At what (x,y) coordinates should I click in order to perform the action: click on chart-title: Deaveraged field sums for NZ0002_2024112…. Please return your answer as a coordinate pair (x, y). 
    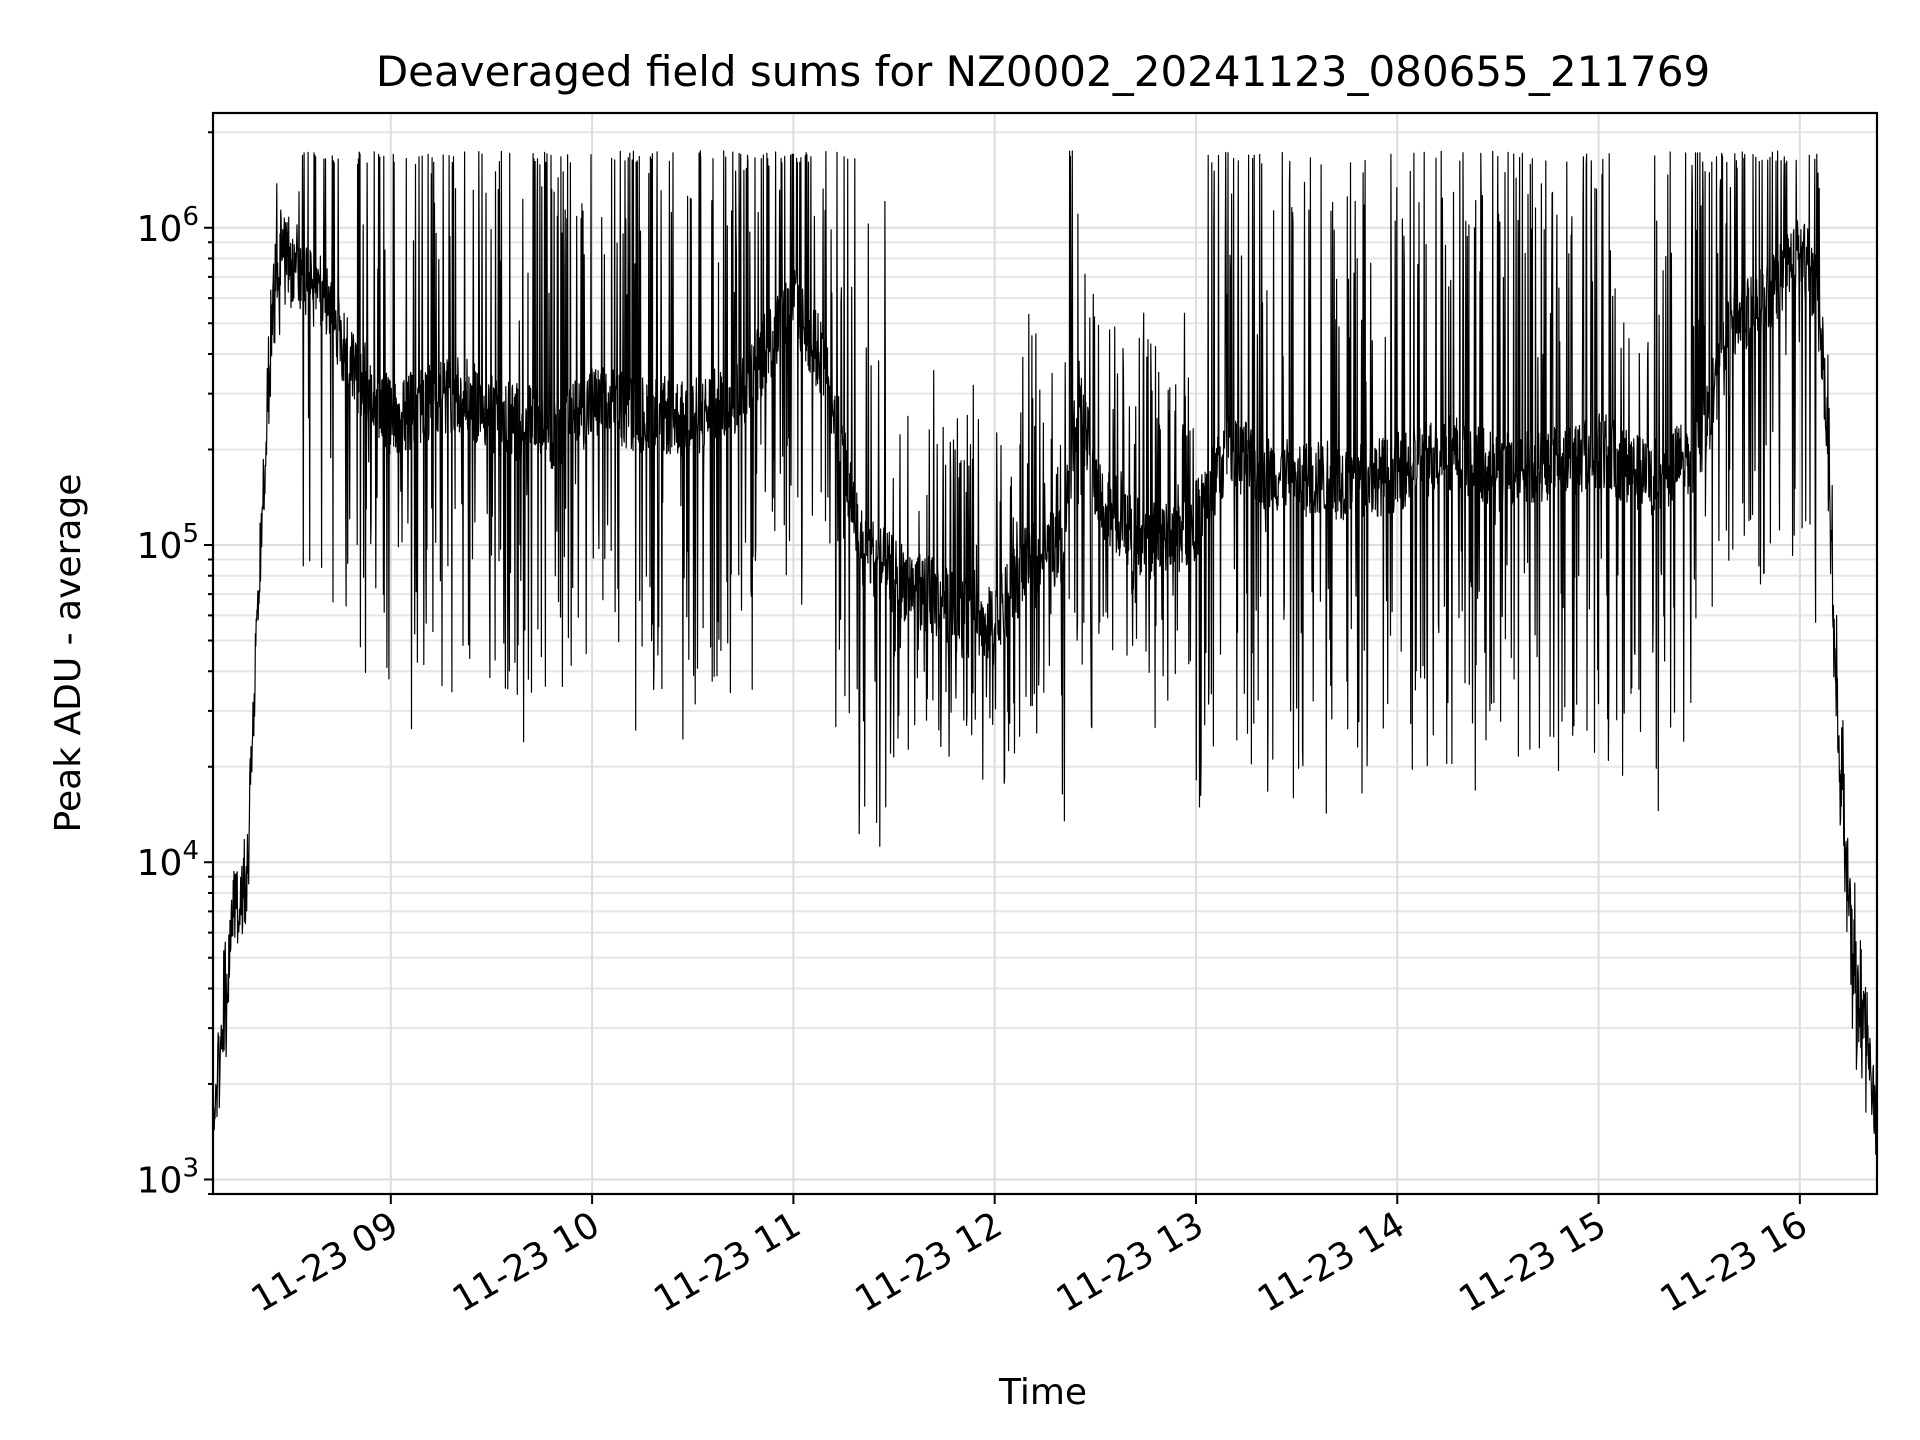
    Looking at the image, I should click on (1043, 71).